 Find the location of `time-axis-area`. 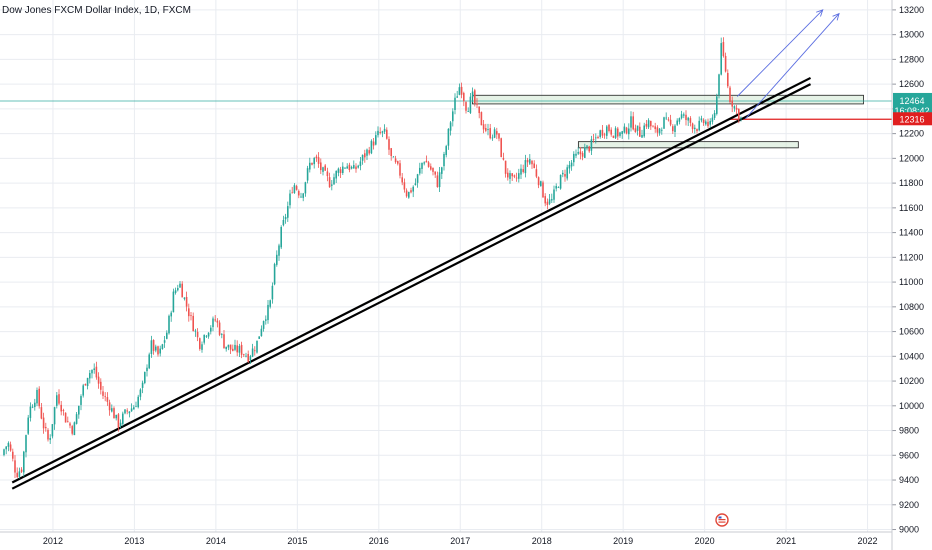

time-axis-area is located at coordinates (446, 541).